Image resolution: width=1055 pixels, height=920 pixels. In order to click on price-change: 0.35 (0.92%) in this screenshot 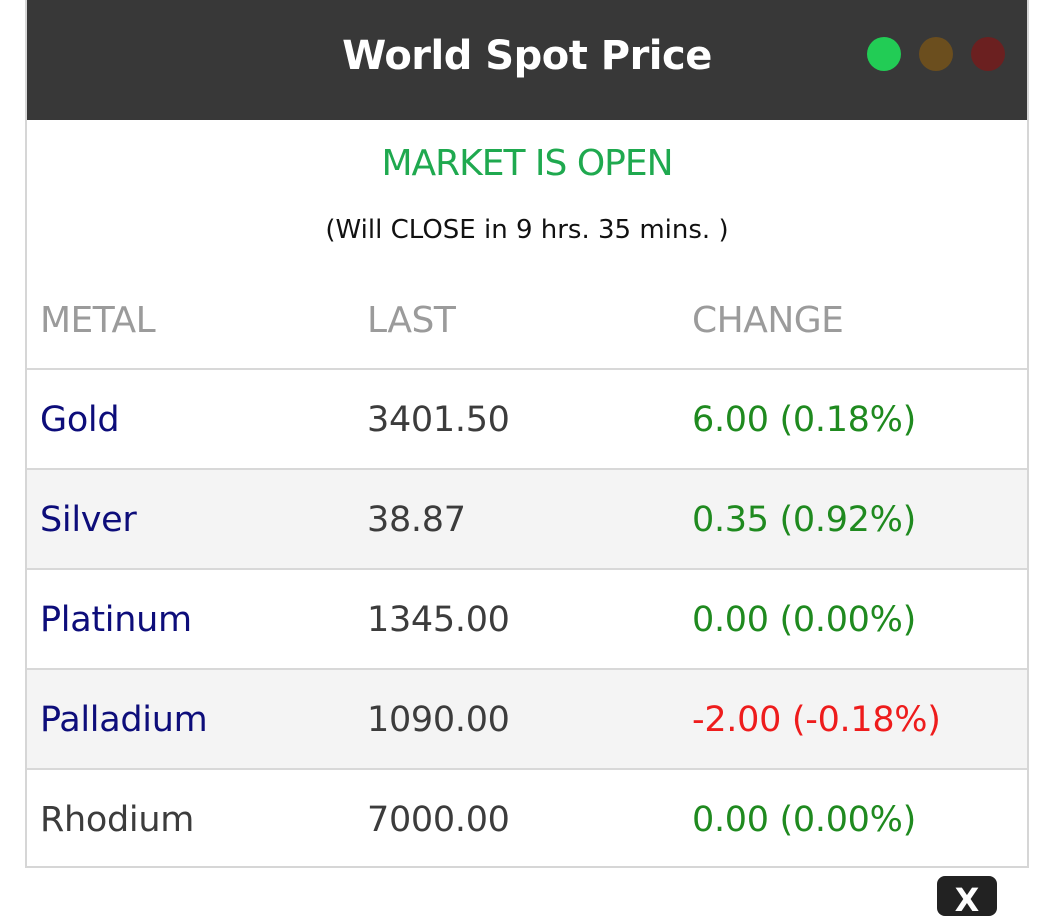, I will do `click(804, 520)`.